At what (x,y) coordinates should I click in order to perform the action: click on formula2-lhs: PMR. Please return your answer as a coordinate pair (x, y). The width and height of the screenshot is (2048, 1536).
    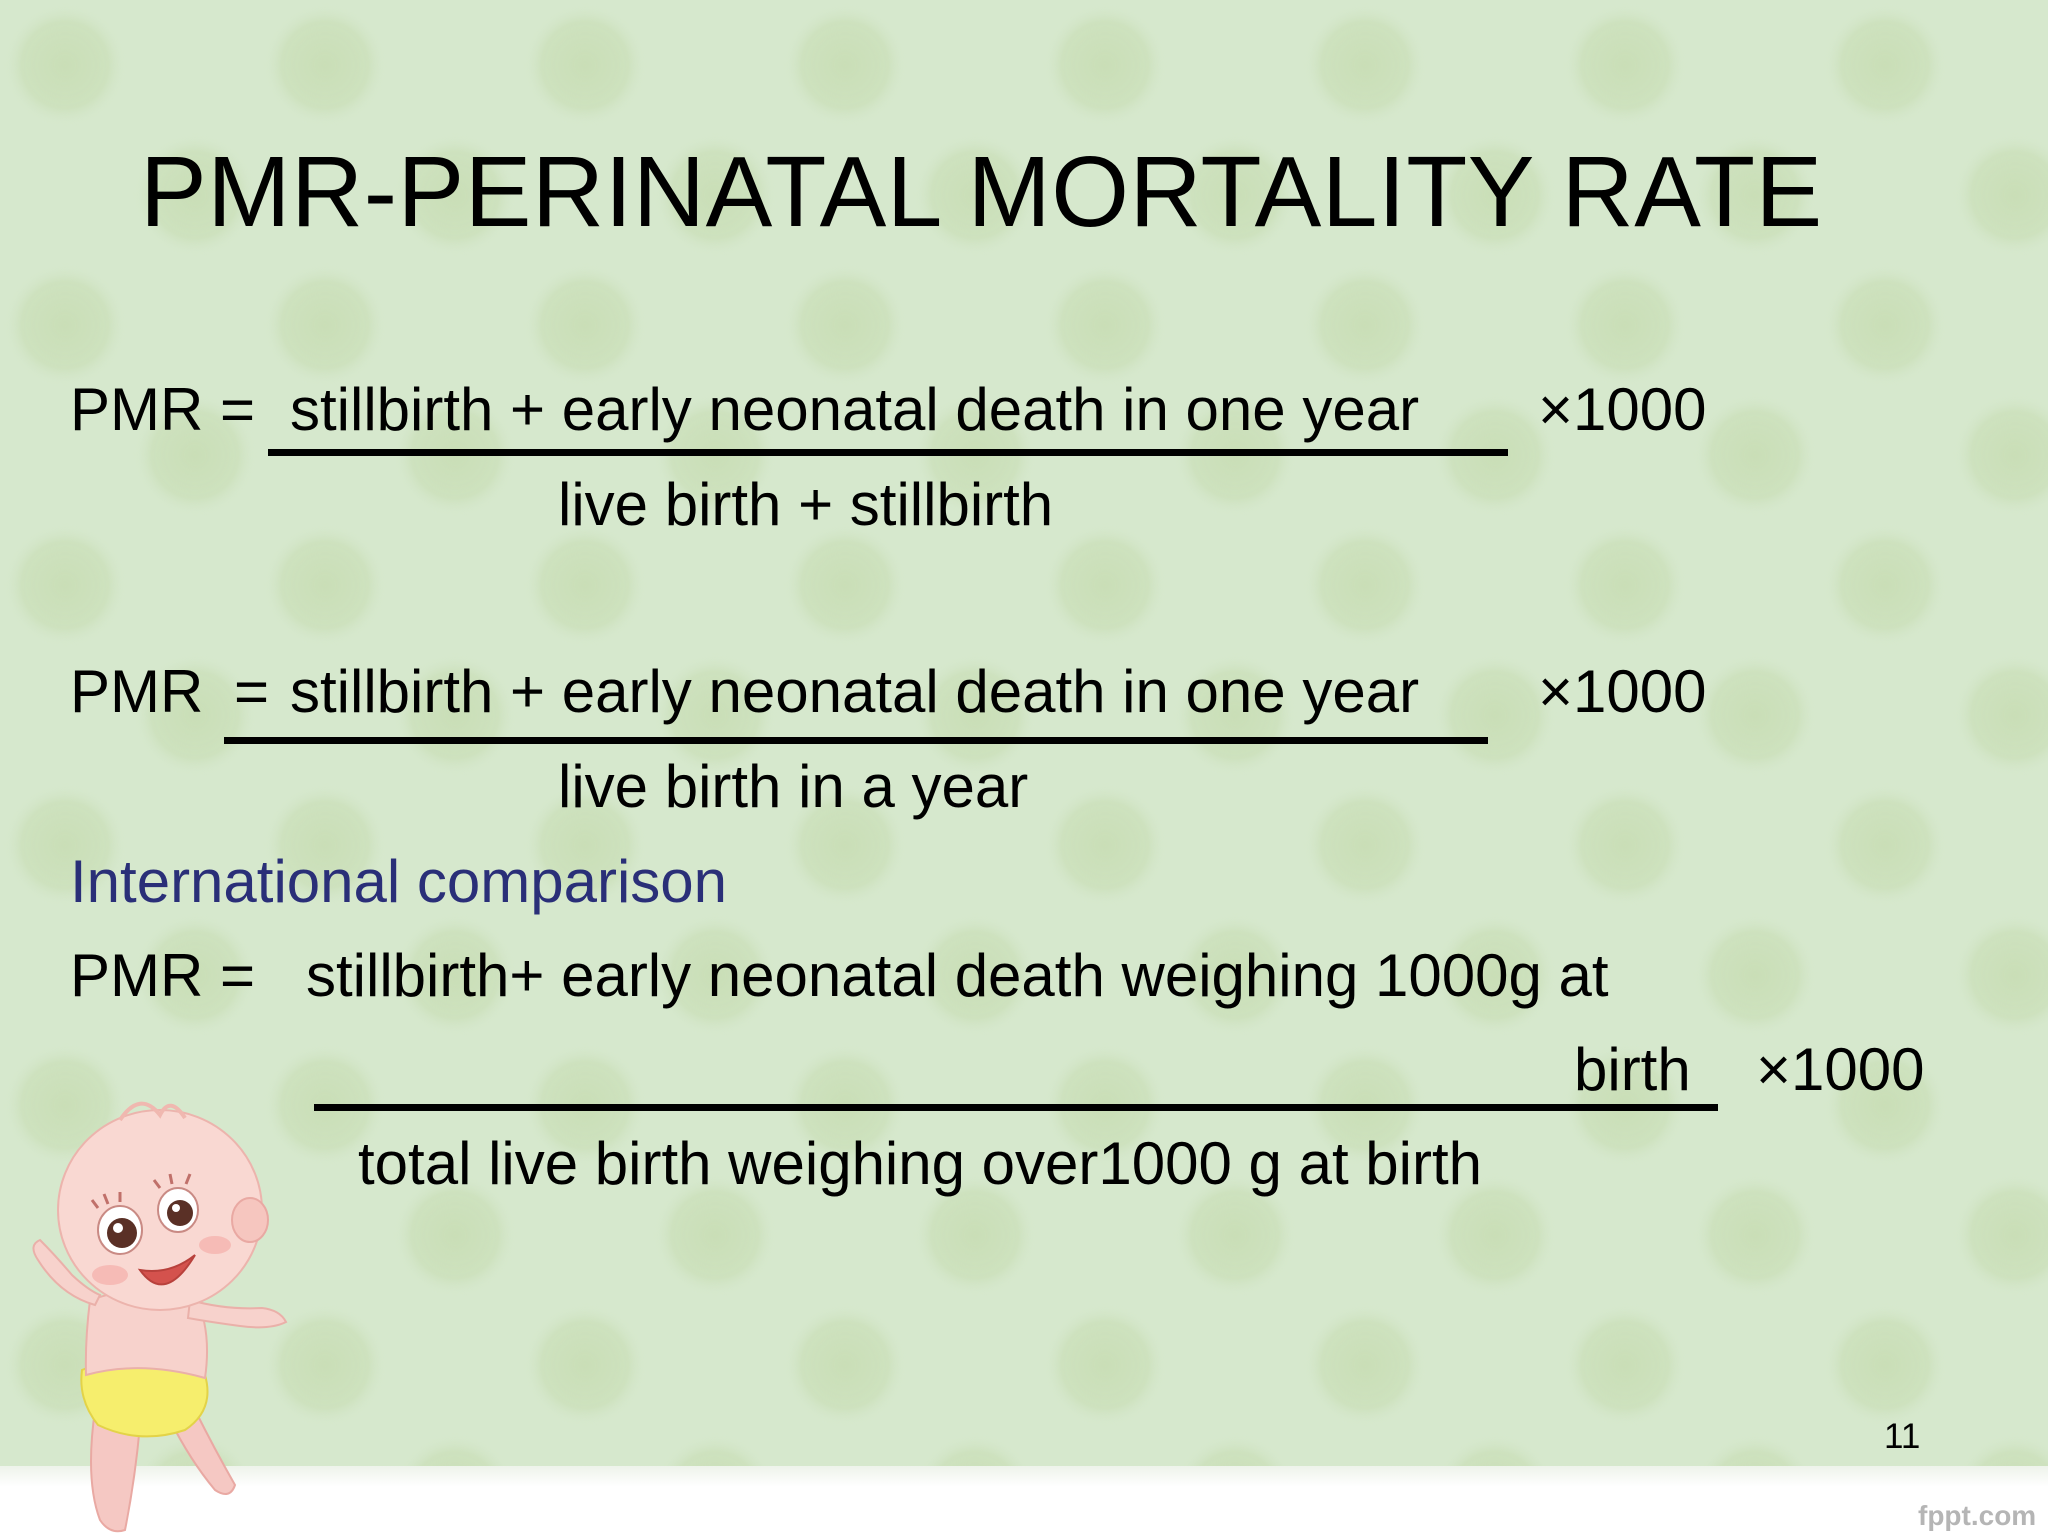
    Looking at the image, I should click on (137, 691).